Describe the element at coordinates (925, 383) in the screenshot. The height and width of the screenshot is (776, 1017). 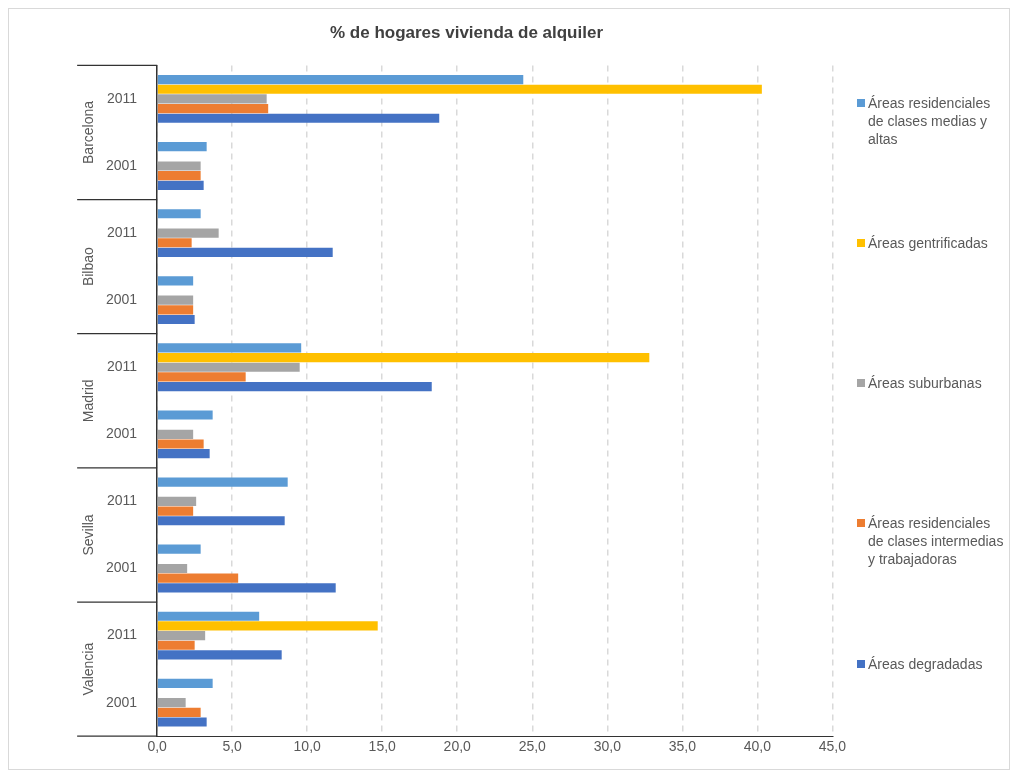
I see `legend-label: Áreas suburbanas` at that location.